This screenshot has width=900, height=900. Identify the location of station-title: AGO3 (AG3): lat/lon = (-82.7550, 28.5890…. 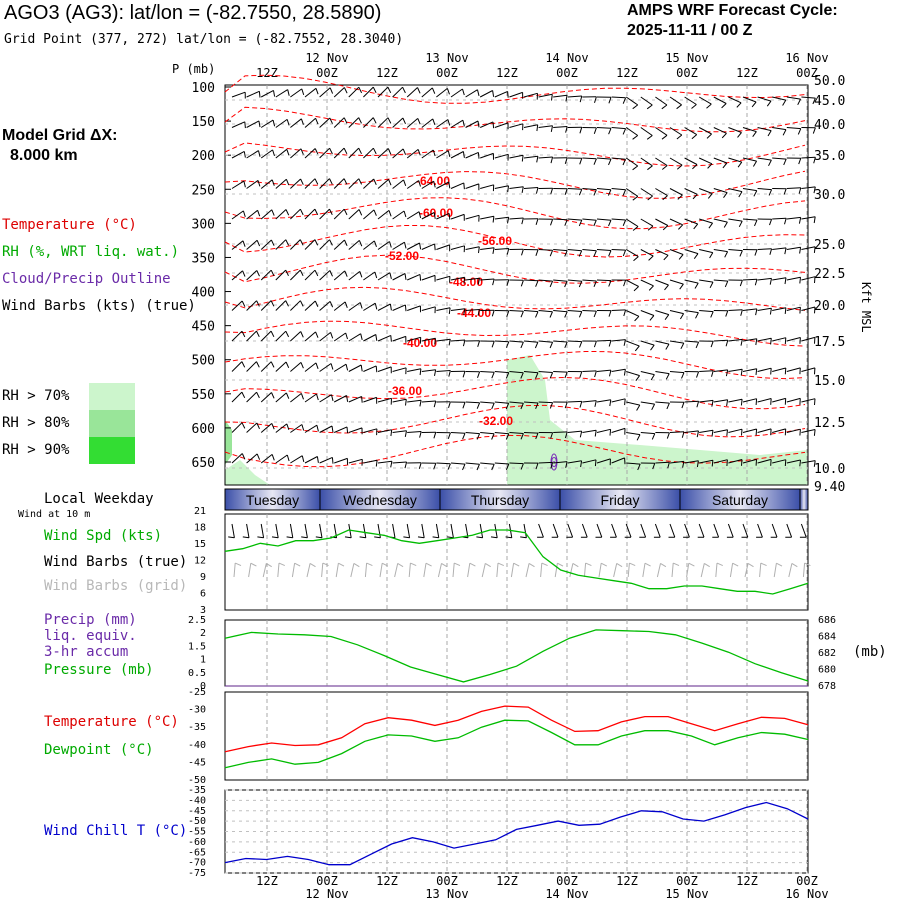
(193, 13).